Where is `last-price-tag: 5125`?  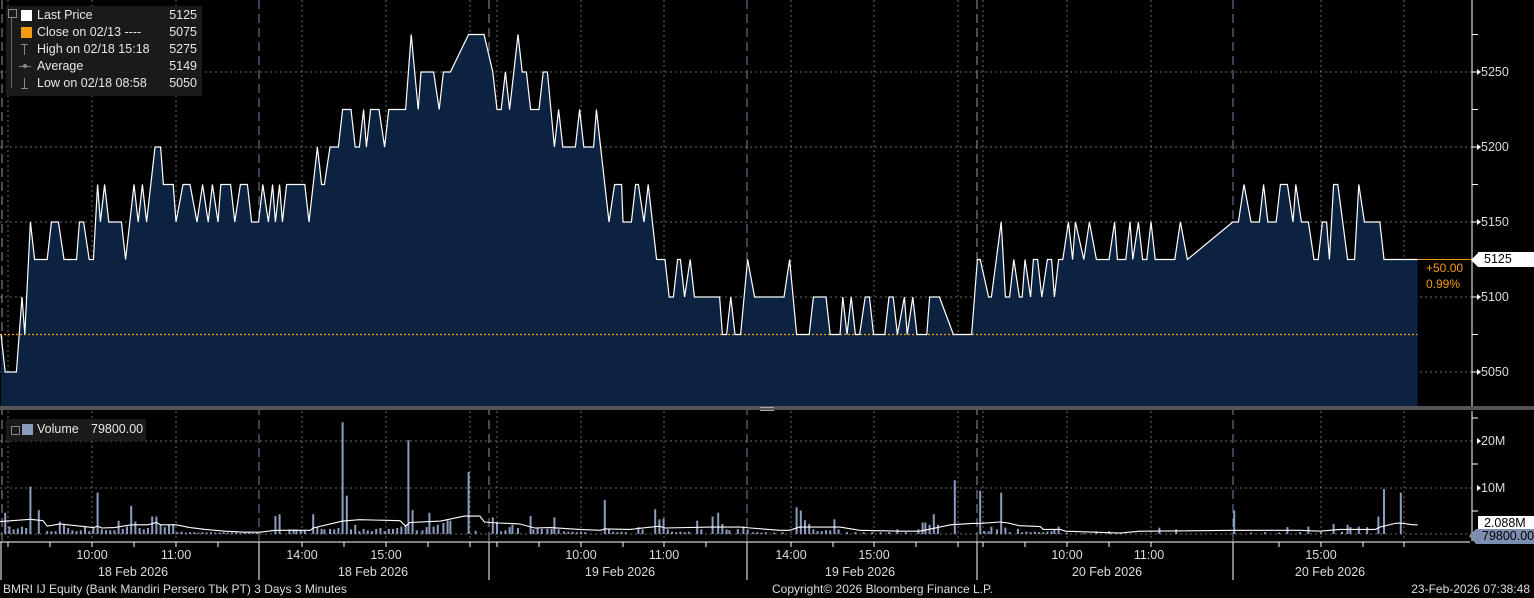 last-price-tag: 5125 is located at coordinates (1506, 259).